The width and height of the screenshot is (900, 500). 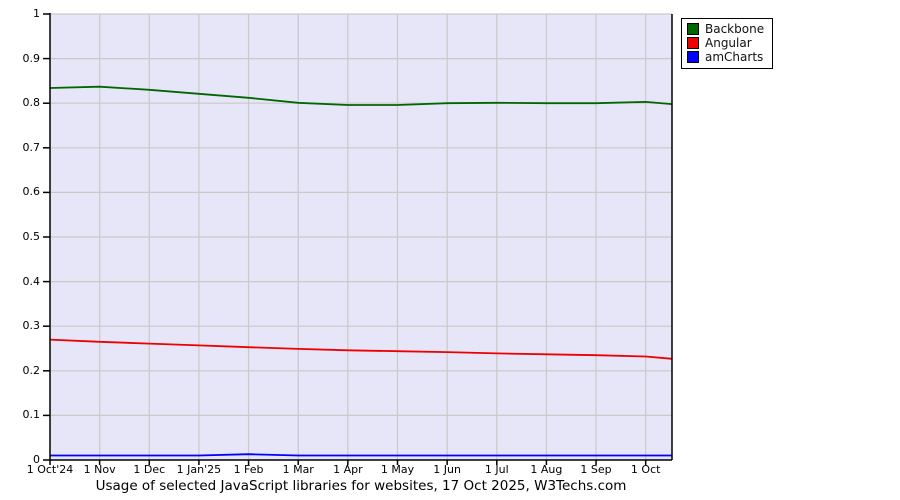 What do you see at coordinates (31, 281) in the screenshot?
I see `y-axis-label: 0.4` at bounding box center [31, 281].